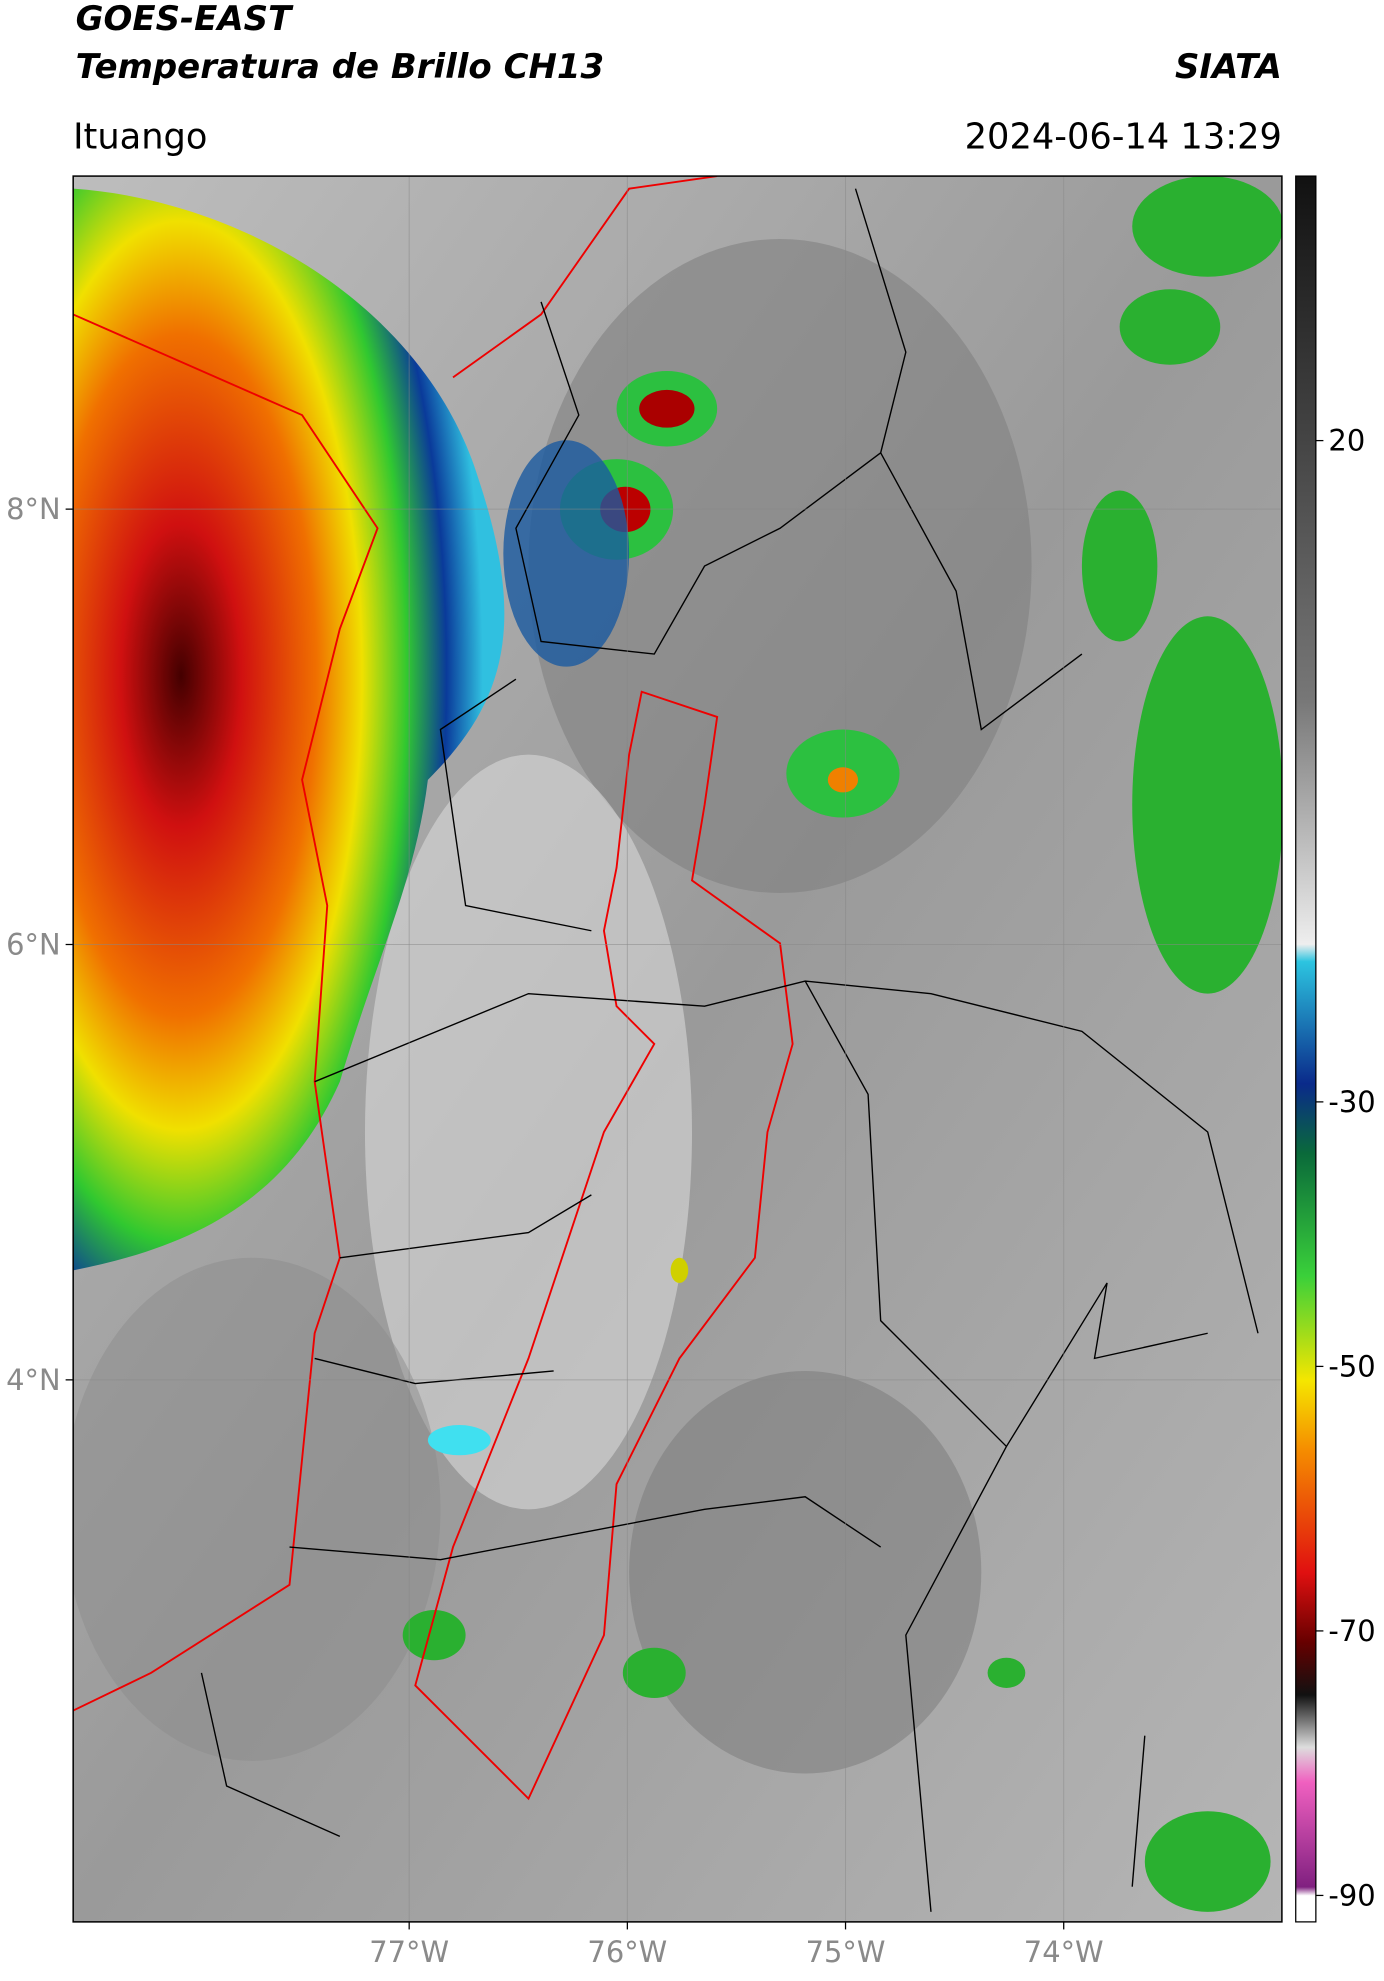 The height and width of the screenshot is (1981, 1384). I want to click on lat-tick-label: 6°N, so click(33, 945).